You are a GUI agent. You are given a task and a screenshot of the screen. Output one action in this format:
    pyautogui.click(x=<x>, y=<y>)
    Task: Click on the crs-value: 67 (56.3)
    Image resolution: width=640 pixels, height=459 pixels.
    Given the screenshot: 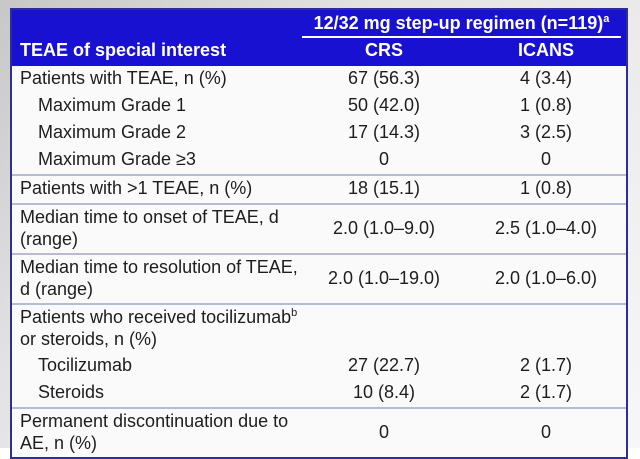 What is the action you would take?
    pyautogui.click(x=384, y=78)
    